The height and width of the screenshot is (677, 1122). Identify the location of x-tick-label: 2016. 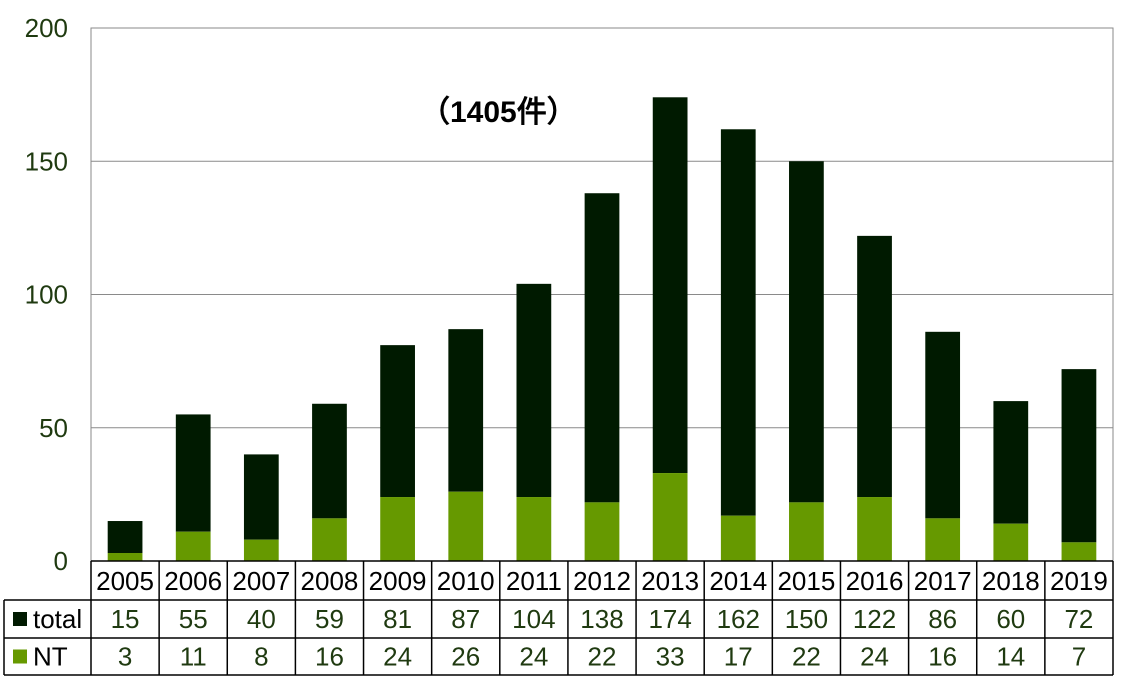
(875, 581).